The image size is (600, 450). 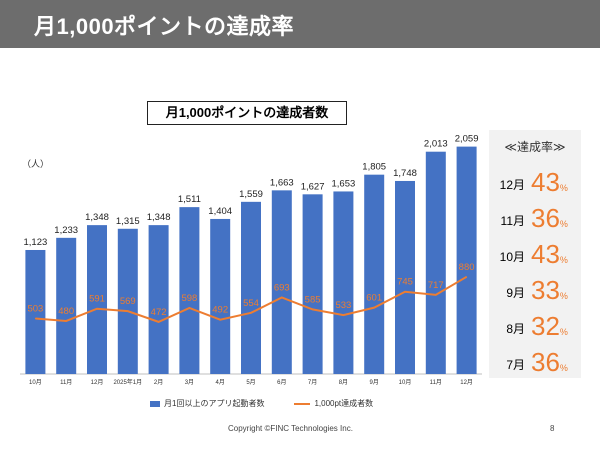 What do you see at coordinates (302, 403) in the screenshot?
I see `legend-line-swatch` at bounding box center [302, 403].